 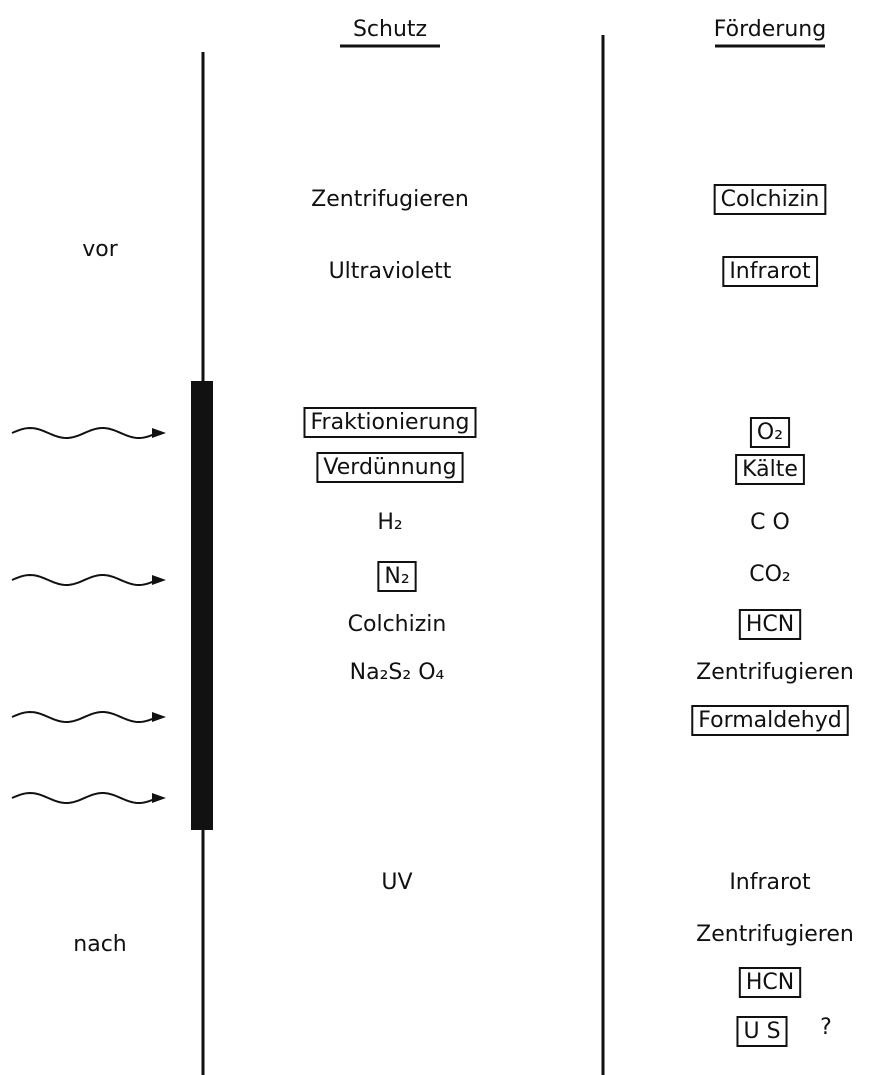 What do you see at coordinates (770, 29) in the screenshot?
I see `header: Förderung` at bounding box center [770, 29].